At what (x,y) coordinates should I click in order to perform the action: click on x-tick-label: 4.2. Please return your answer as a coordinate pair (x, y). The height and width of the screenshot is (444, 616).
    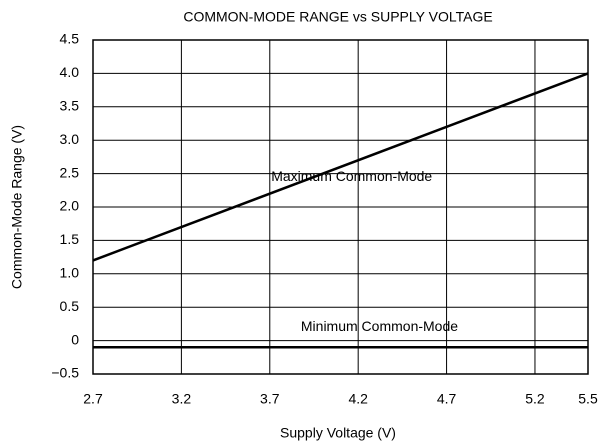
    Looking at the image, I should click on (358, 399).